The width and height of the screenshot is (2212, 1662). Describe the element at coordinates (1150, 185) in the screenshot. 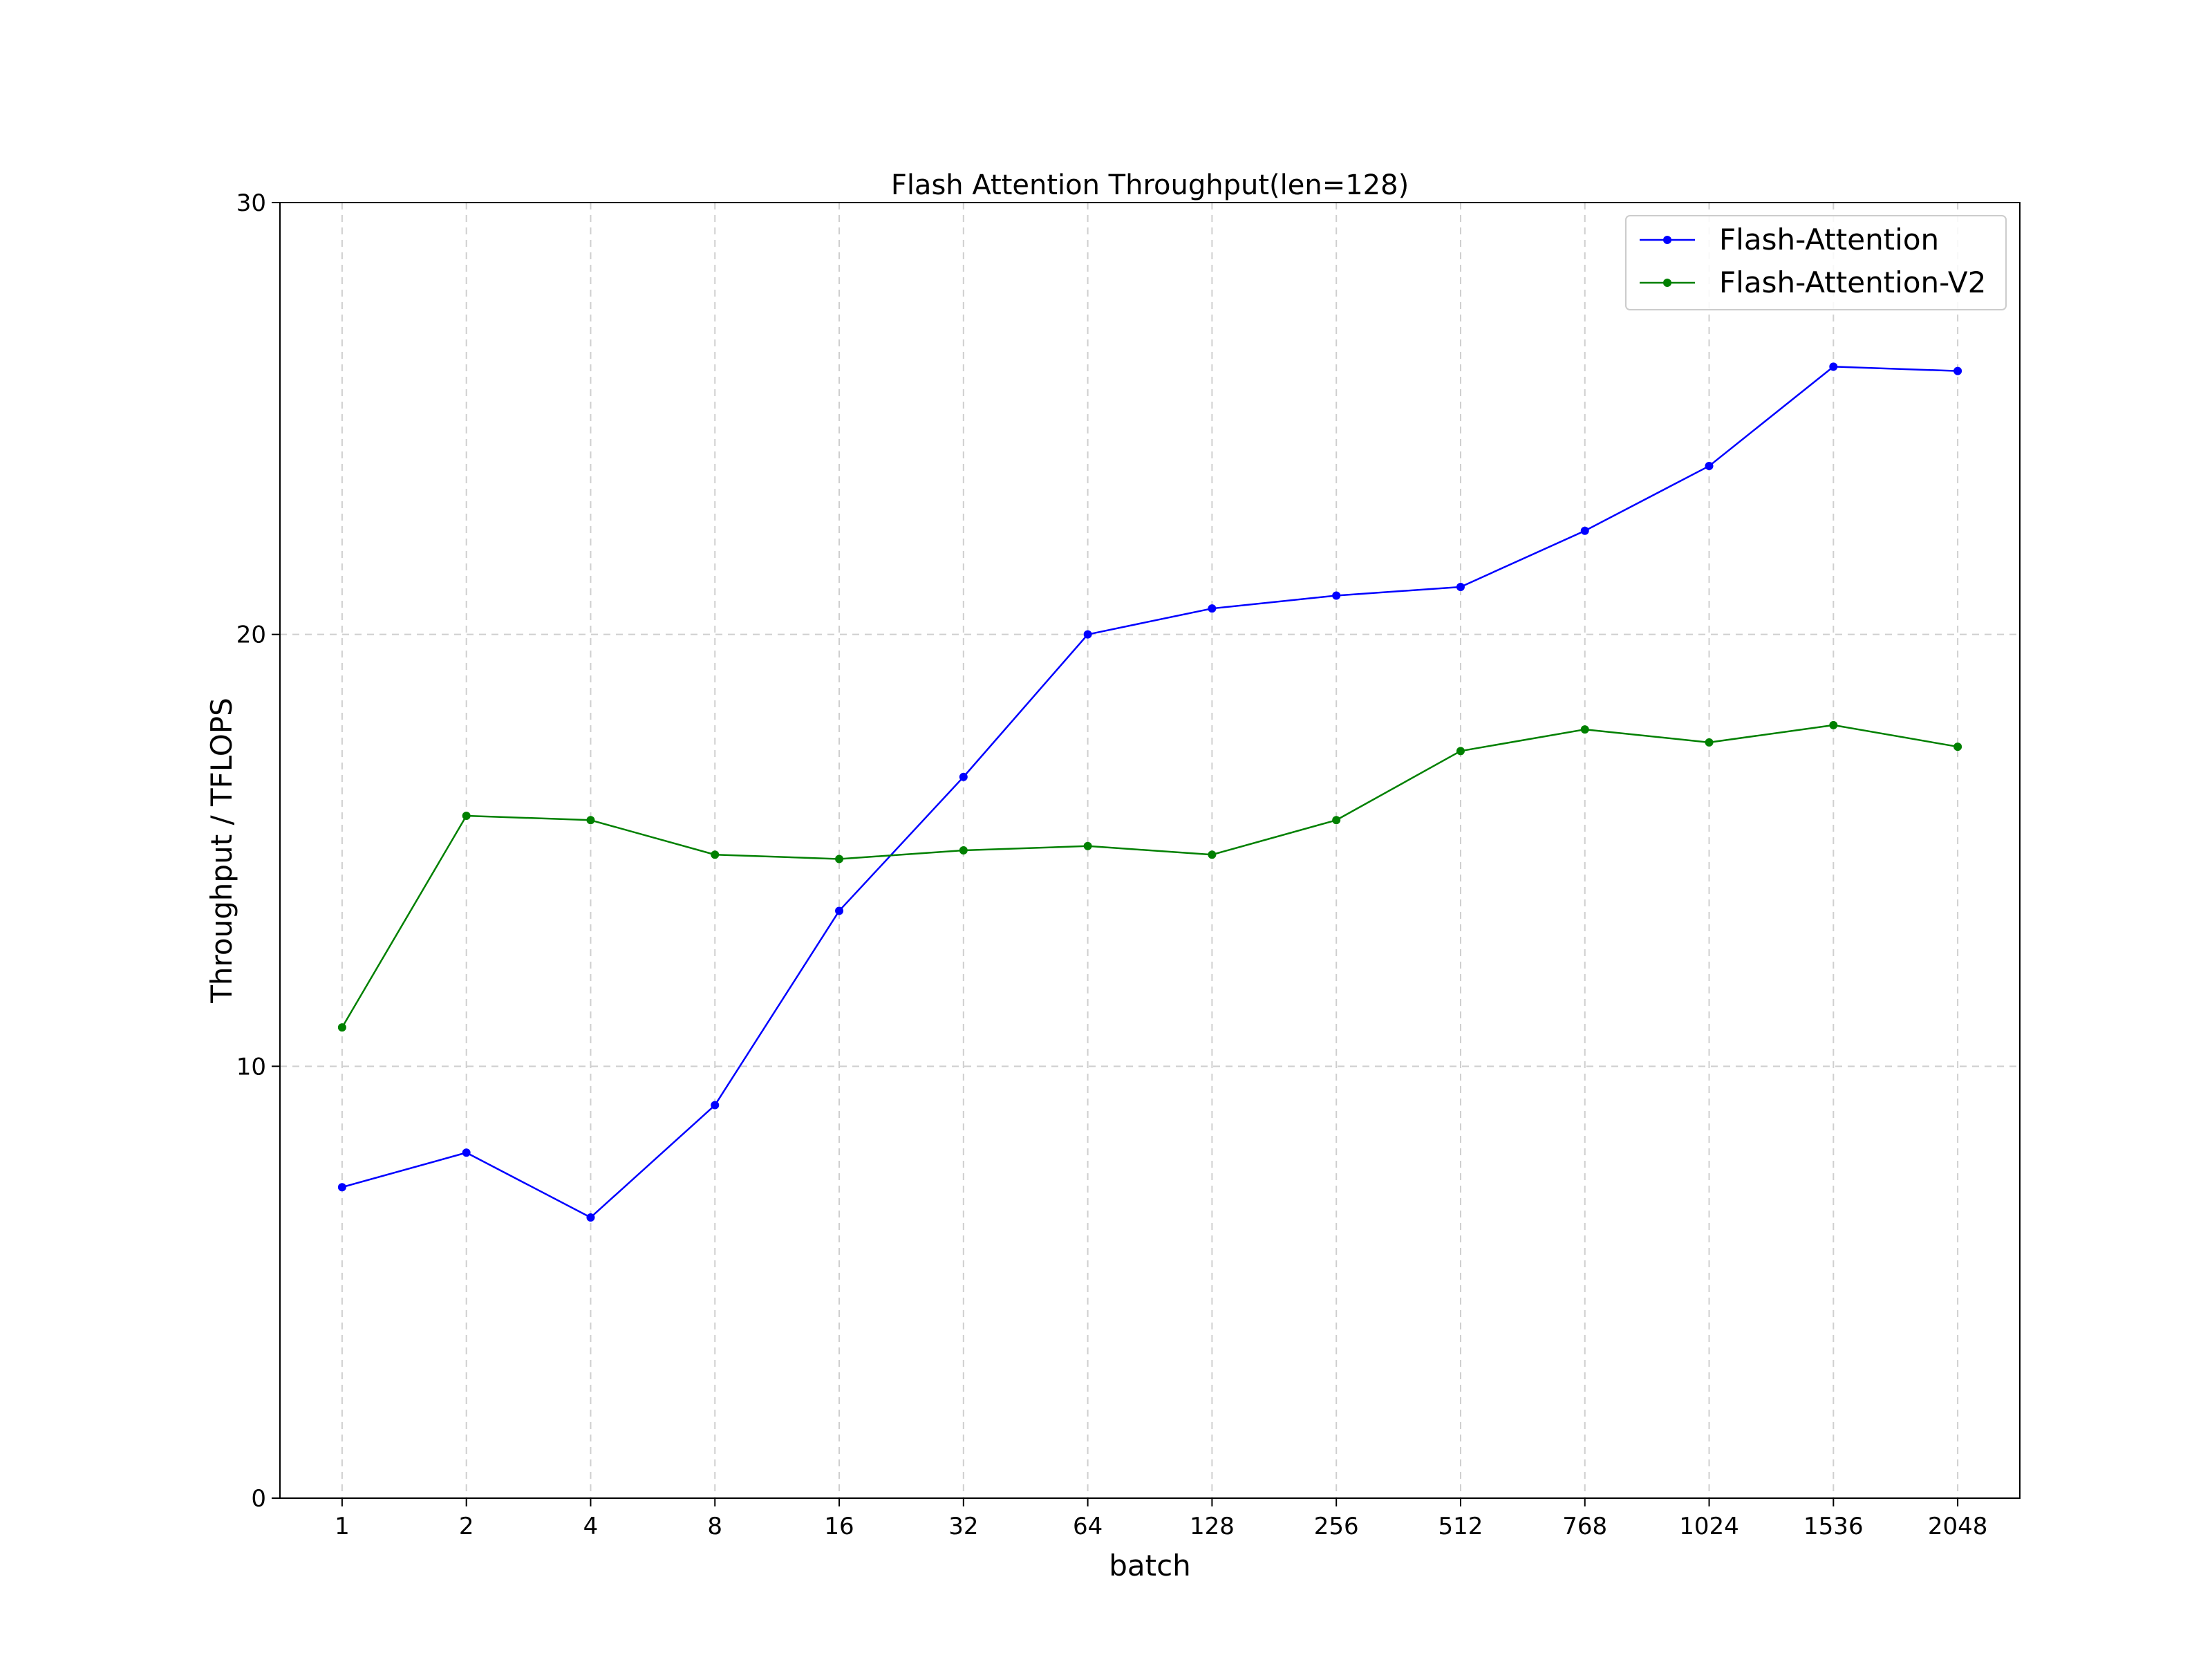

I see `chart-title: Flash Attention Throughput(len=128)` at that location.